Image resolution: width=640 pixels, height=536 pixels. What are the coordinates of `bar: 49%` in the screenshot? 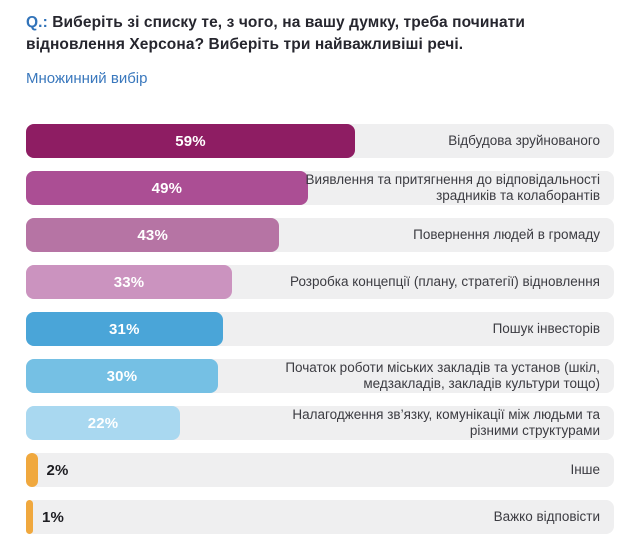 It's located at (167, 188).